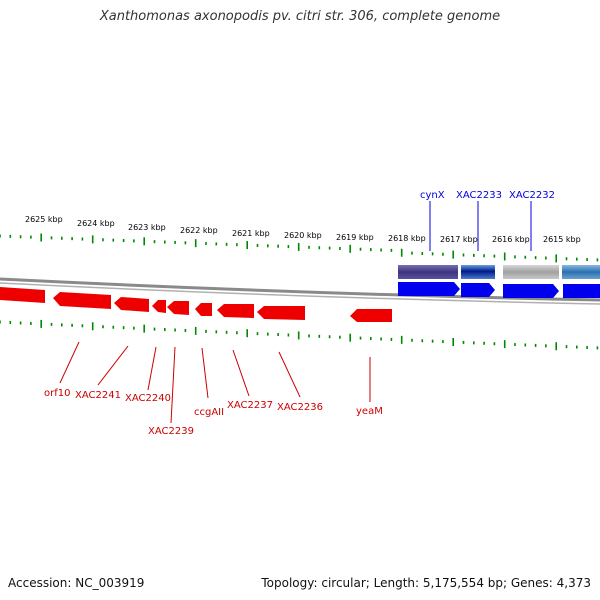 This screenshot has height=600, width=600. Describe the element at coordinates (562, 239) in the screenshot. I see `kbp-label: 2615 kbp` at that location.